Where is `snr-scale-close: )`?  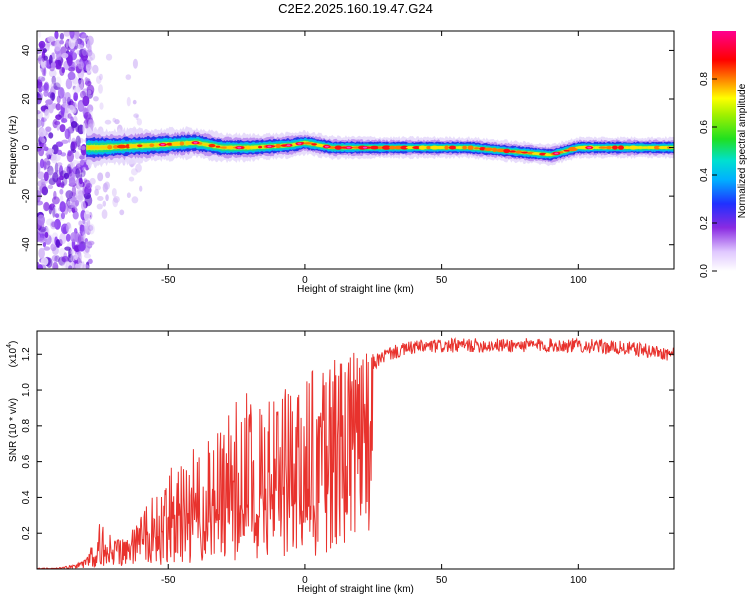 snr-scale-close: ) is located at coordinates (13, 342).